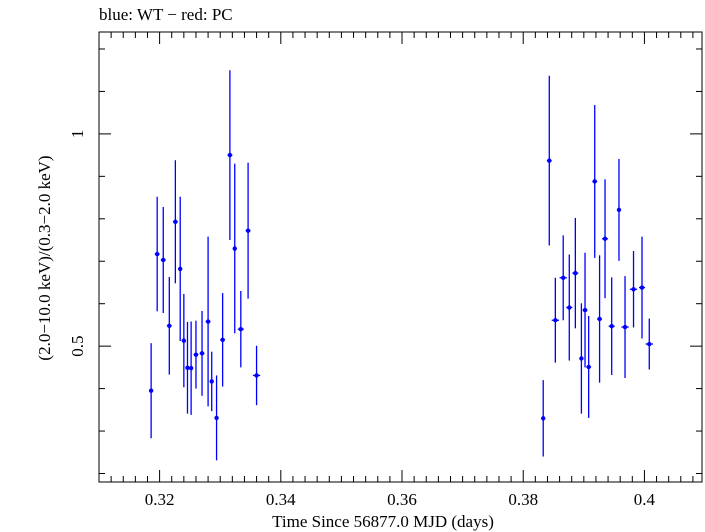 The image size is (705, 532). Describe the element at coordinates (383, 521) in the screenshot. I see `x-axis-label: Time Since 56877.0 MJD (days)` at that location.